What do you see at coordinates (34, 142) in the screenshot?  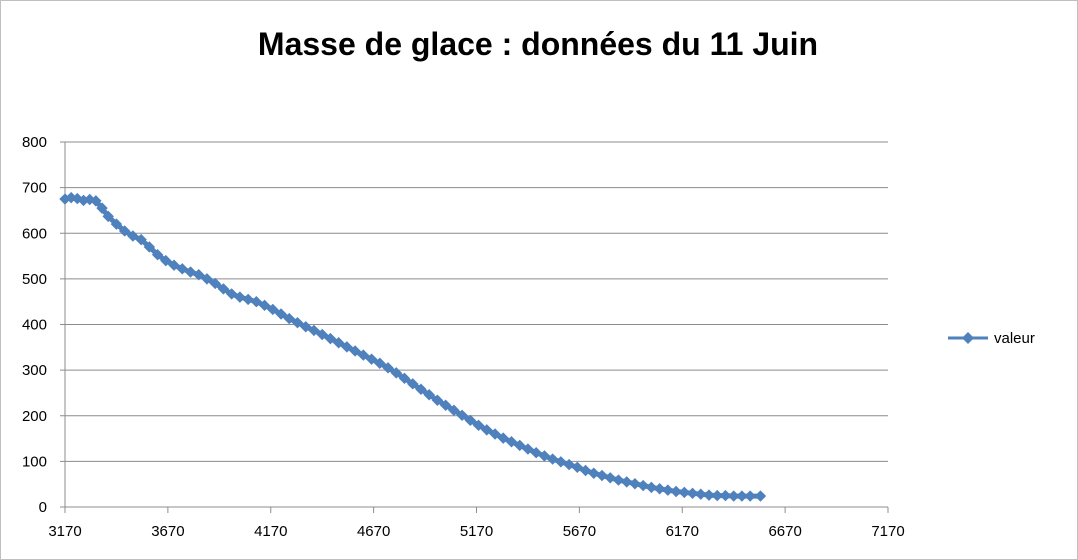 I see `y-tick-label: 800` at bounding box center [34, 142].